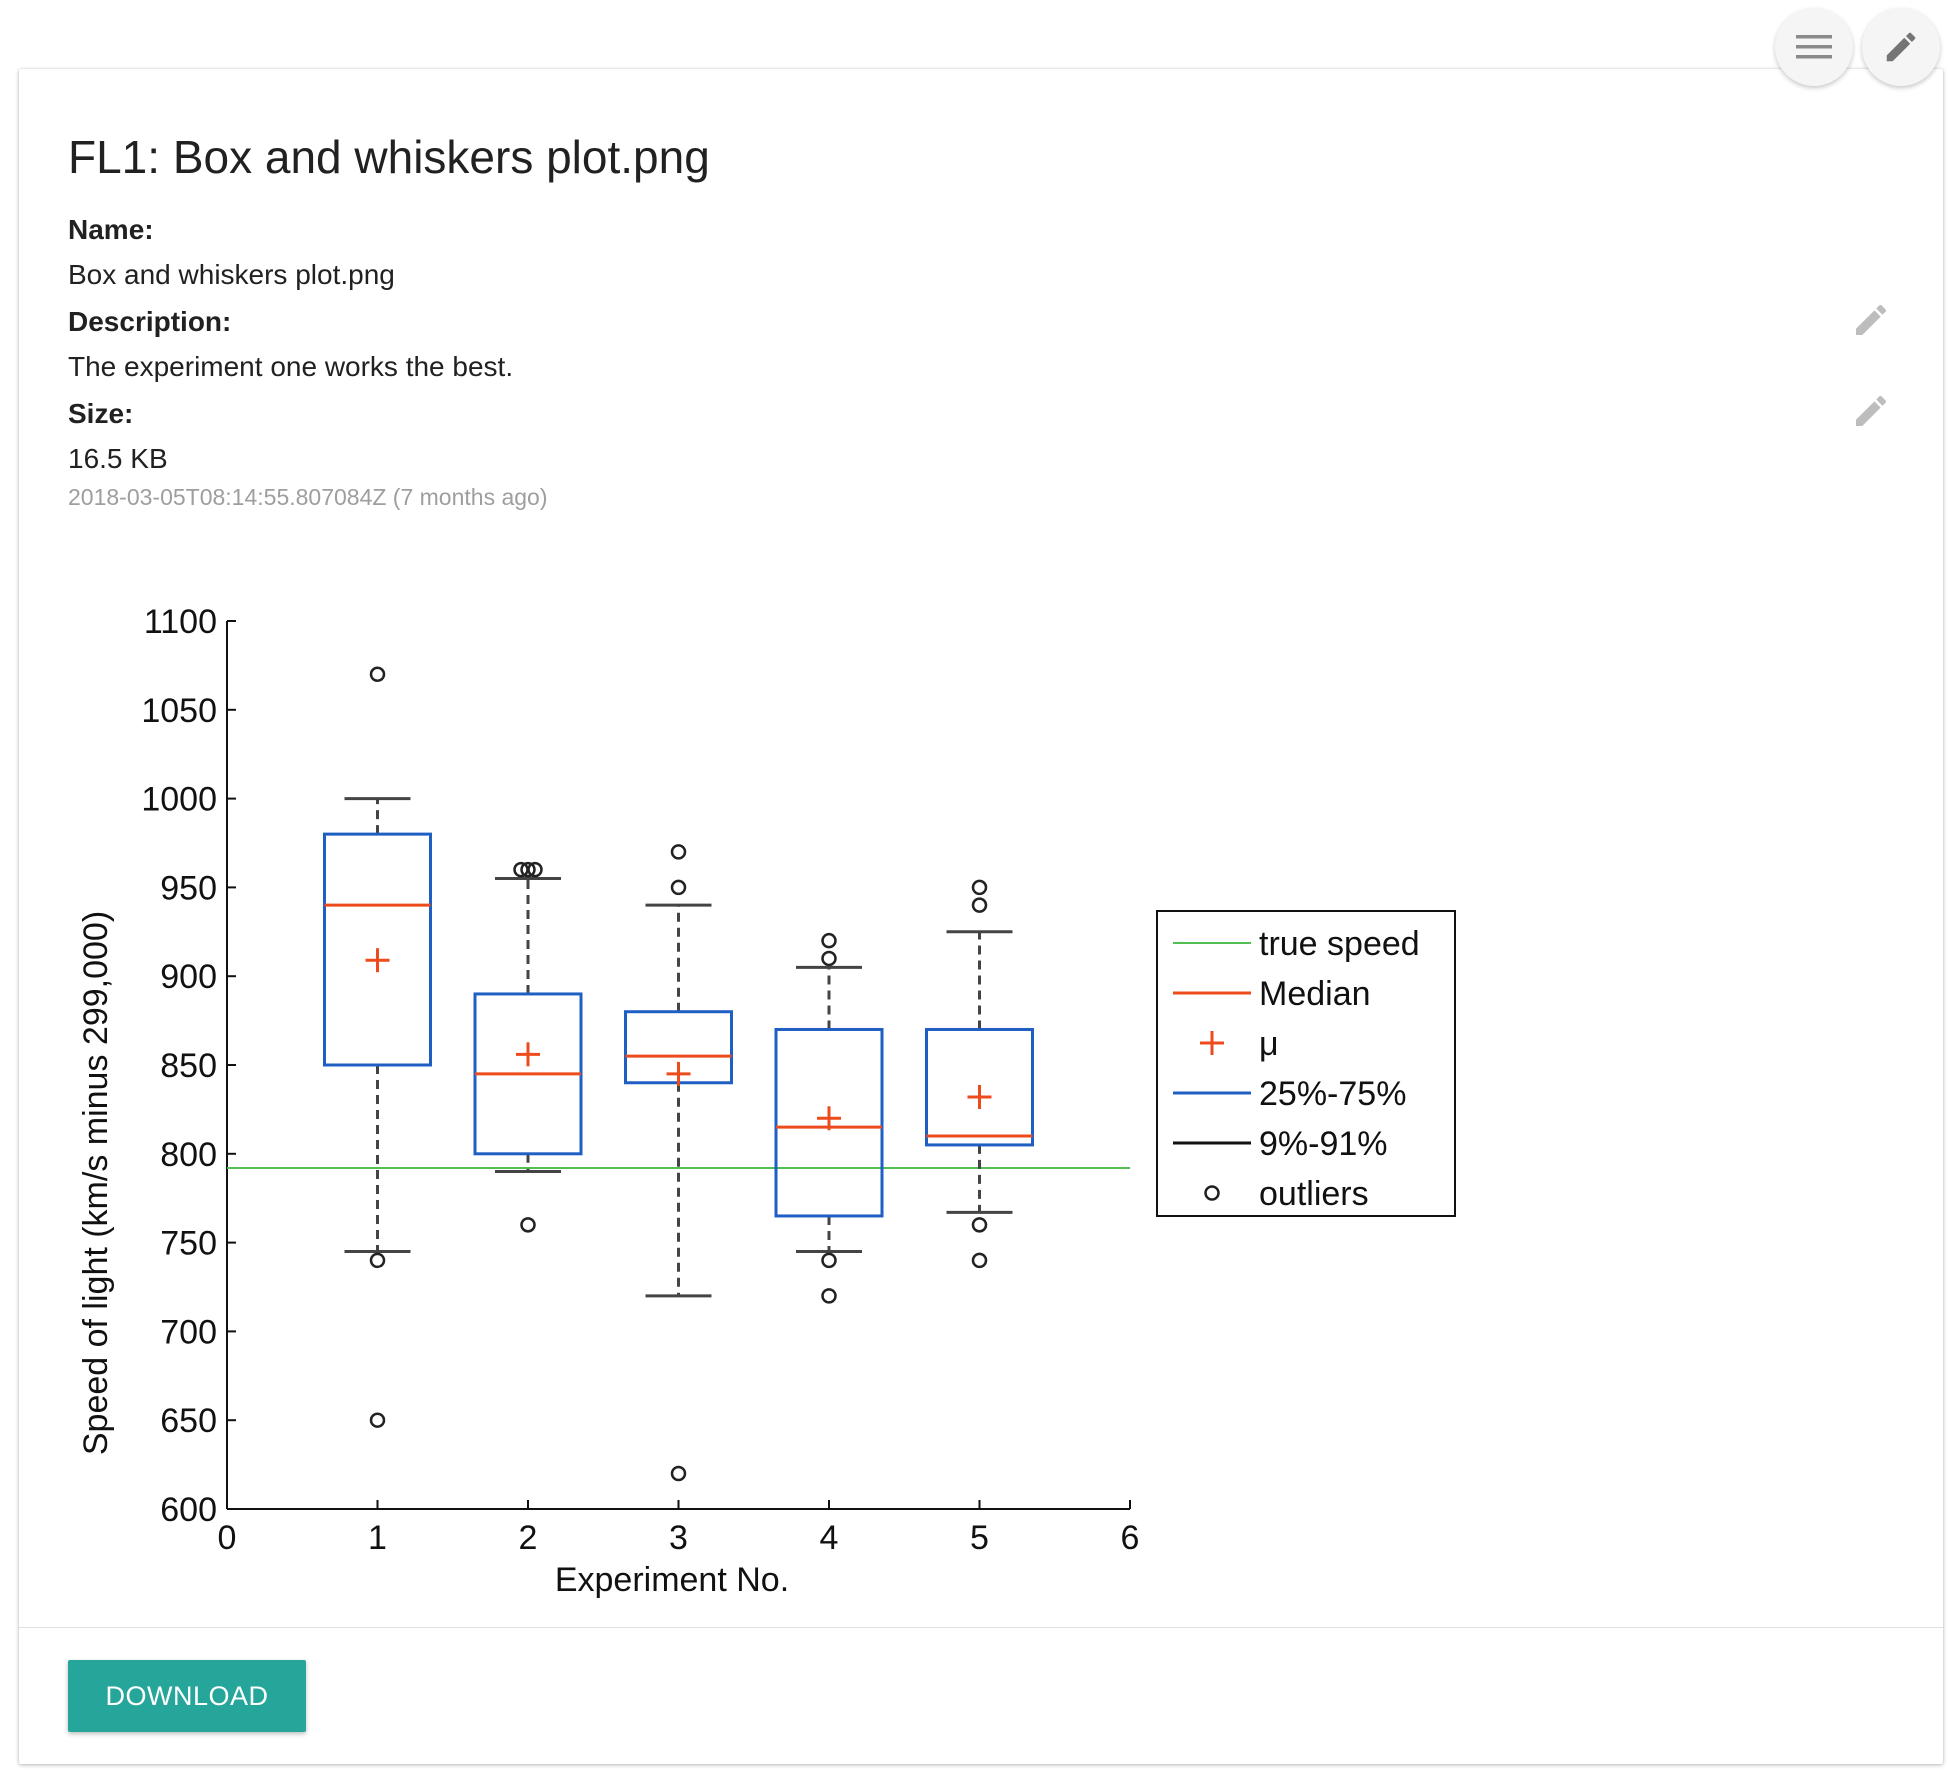 This screenshot has width=1948, height=1774. I want to click on legend-label: 25%-75%, so click(1332, 1094).